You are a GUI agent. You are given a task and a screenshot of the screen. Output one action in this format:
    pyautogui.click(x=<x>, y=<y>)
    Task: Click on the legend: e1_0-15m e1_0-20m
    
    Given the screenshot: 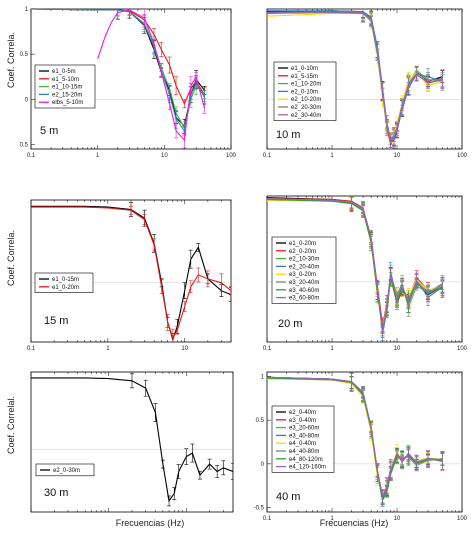 What is the action you would take?
    pyautogui.click(x=64, y=282)
    